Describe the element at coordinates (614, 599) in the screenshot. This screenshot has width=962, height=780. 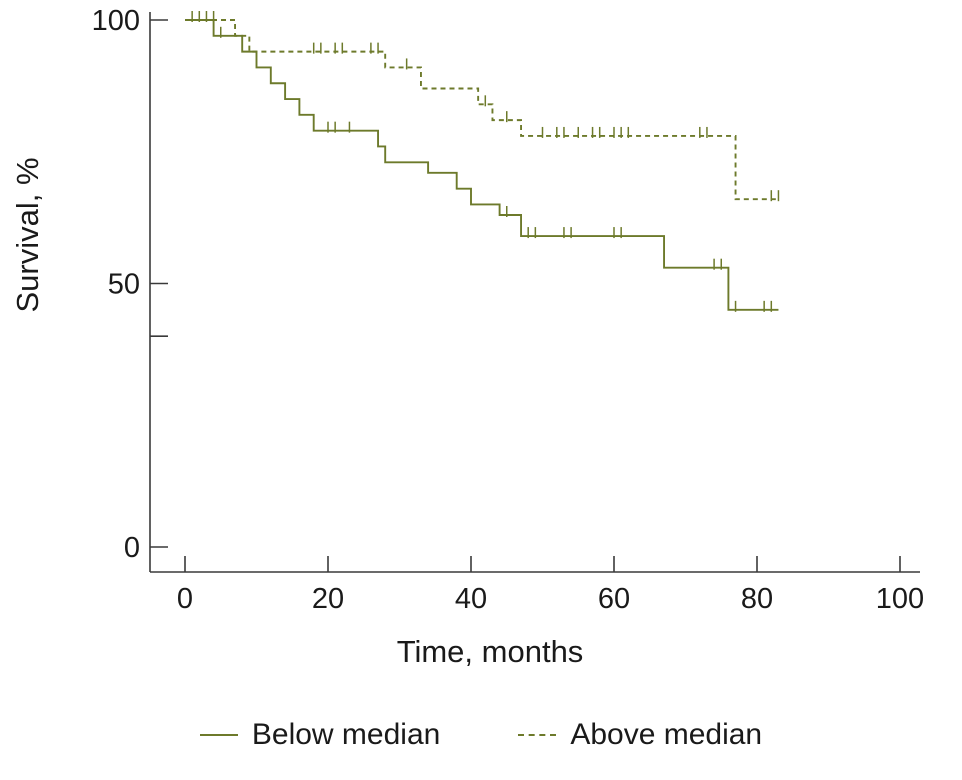
I see `x-tick-label: 60` at that location.